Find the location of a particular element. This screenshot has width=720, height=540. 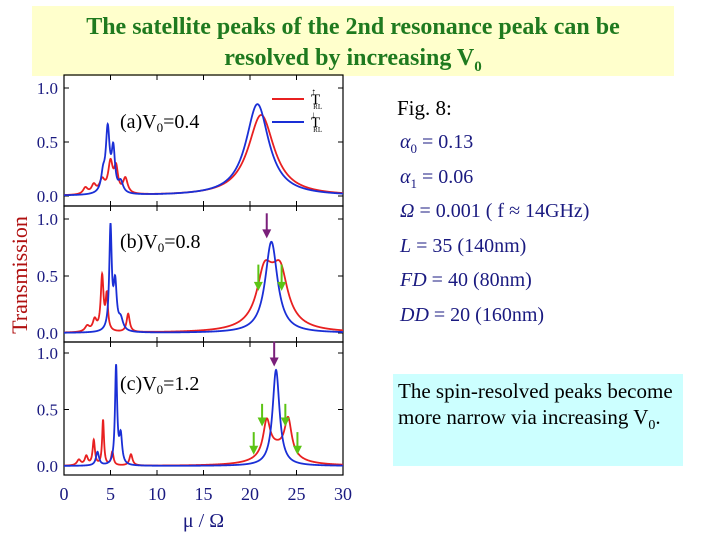

legend-label: T↓ RL is located at coordinates (316, 122).